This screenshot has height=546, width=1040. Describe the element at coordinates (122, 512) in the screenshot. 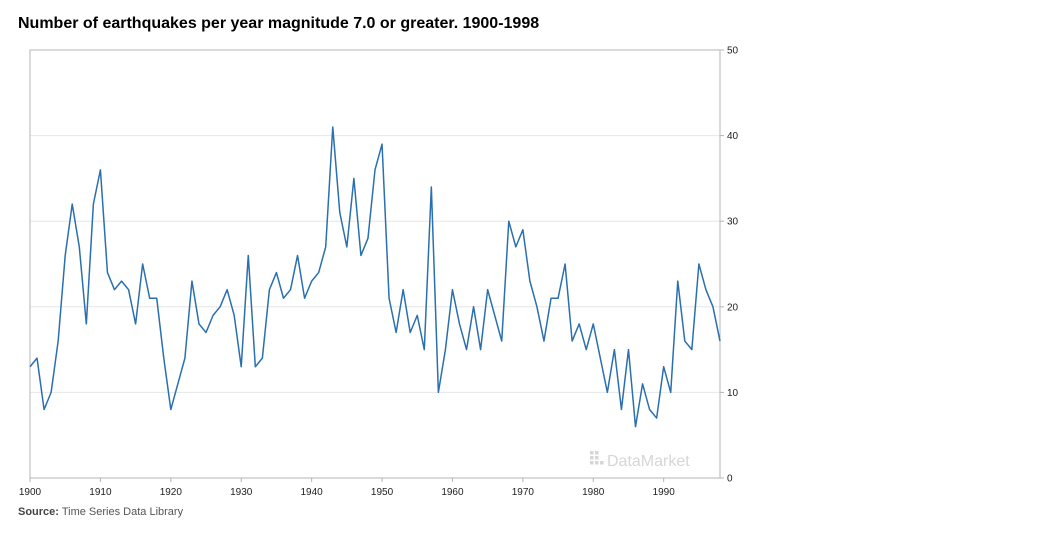

I see `source-text: Time Series Data Library` at that location.